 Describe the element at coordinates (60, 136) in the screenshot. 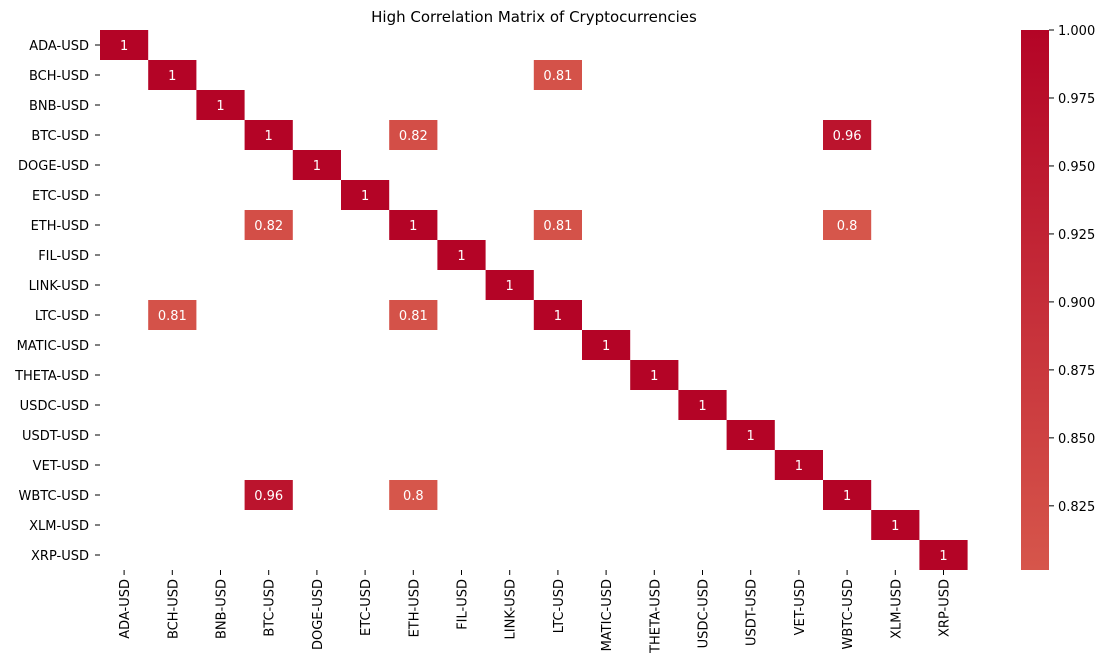

I see `y-tick-label: BTC-USD` at that location.